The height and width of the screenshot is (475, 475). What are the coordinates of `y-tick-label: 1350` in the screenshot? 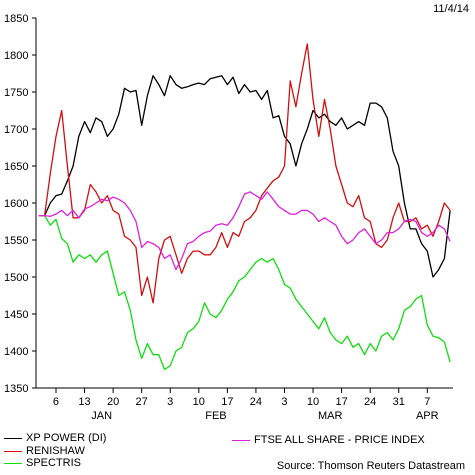 It's located at (16, 389).